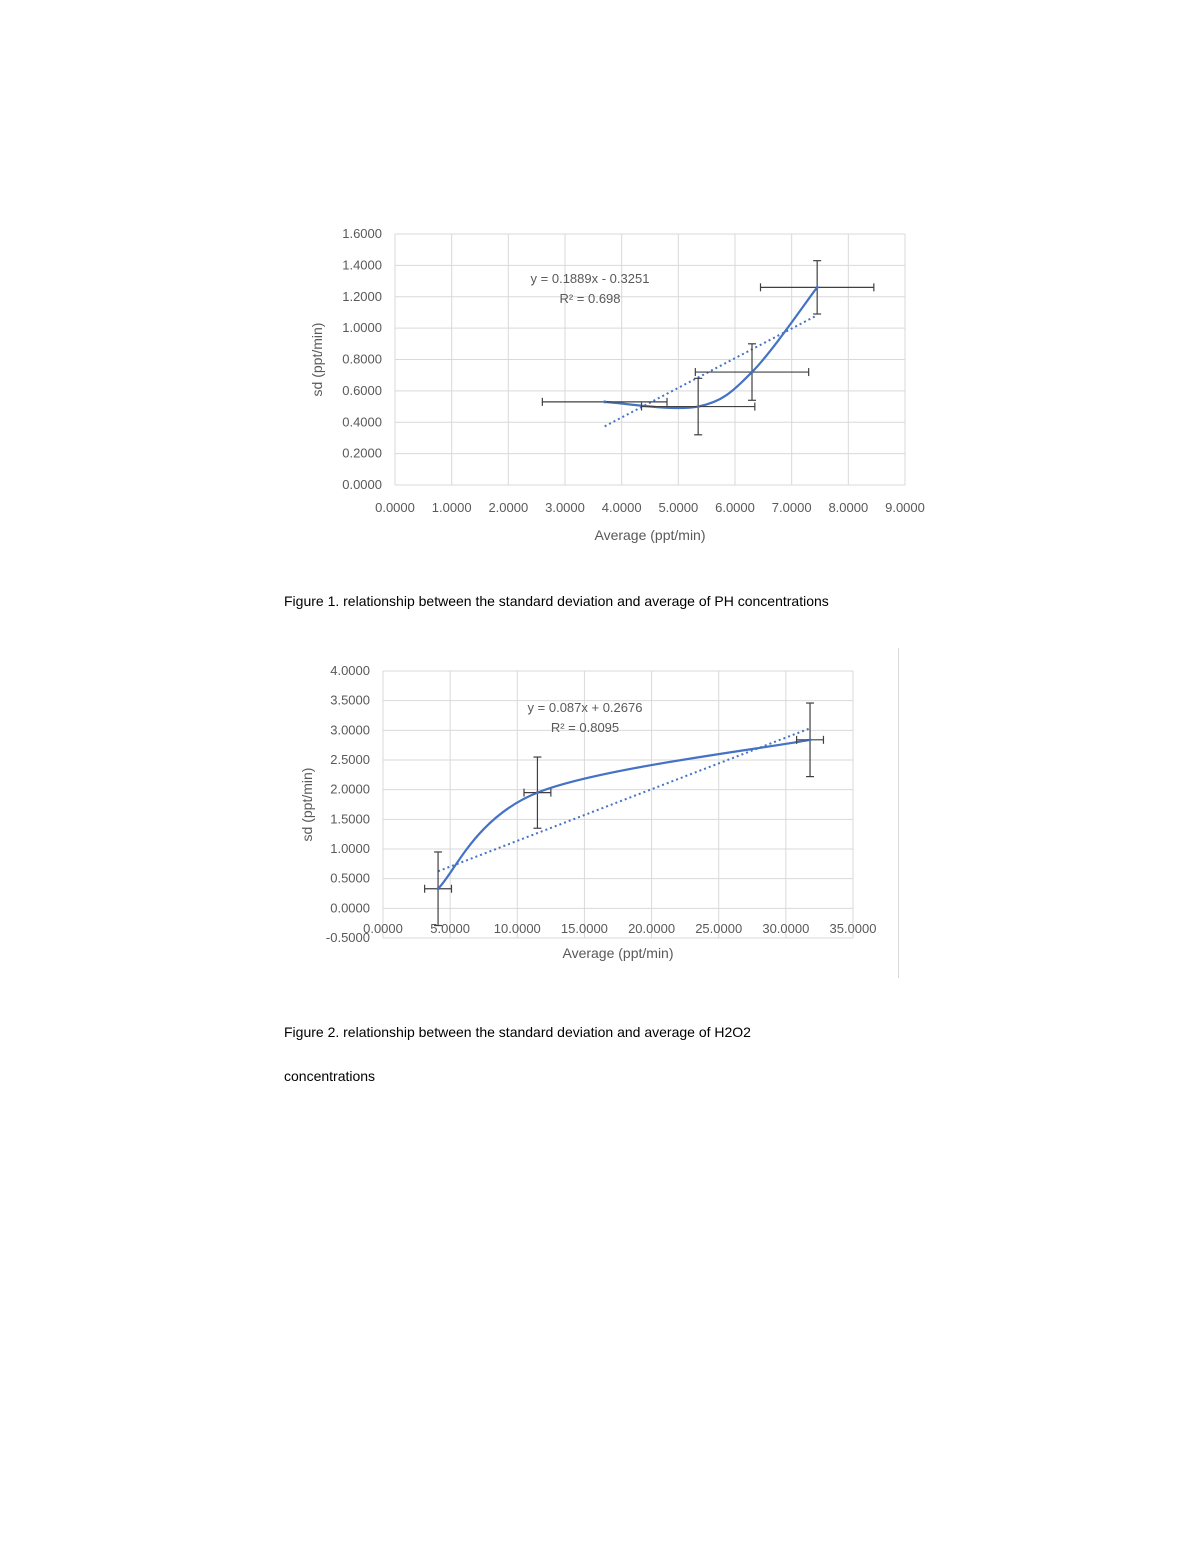 The image size is (1200, 1553). What do you see at coordinates (585, 707) in the screenshot?
I see `trendline-equation: y = 0.087x + 0.2676` at bounding box center [585, 707].